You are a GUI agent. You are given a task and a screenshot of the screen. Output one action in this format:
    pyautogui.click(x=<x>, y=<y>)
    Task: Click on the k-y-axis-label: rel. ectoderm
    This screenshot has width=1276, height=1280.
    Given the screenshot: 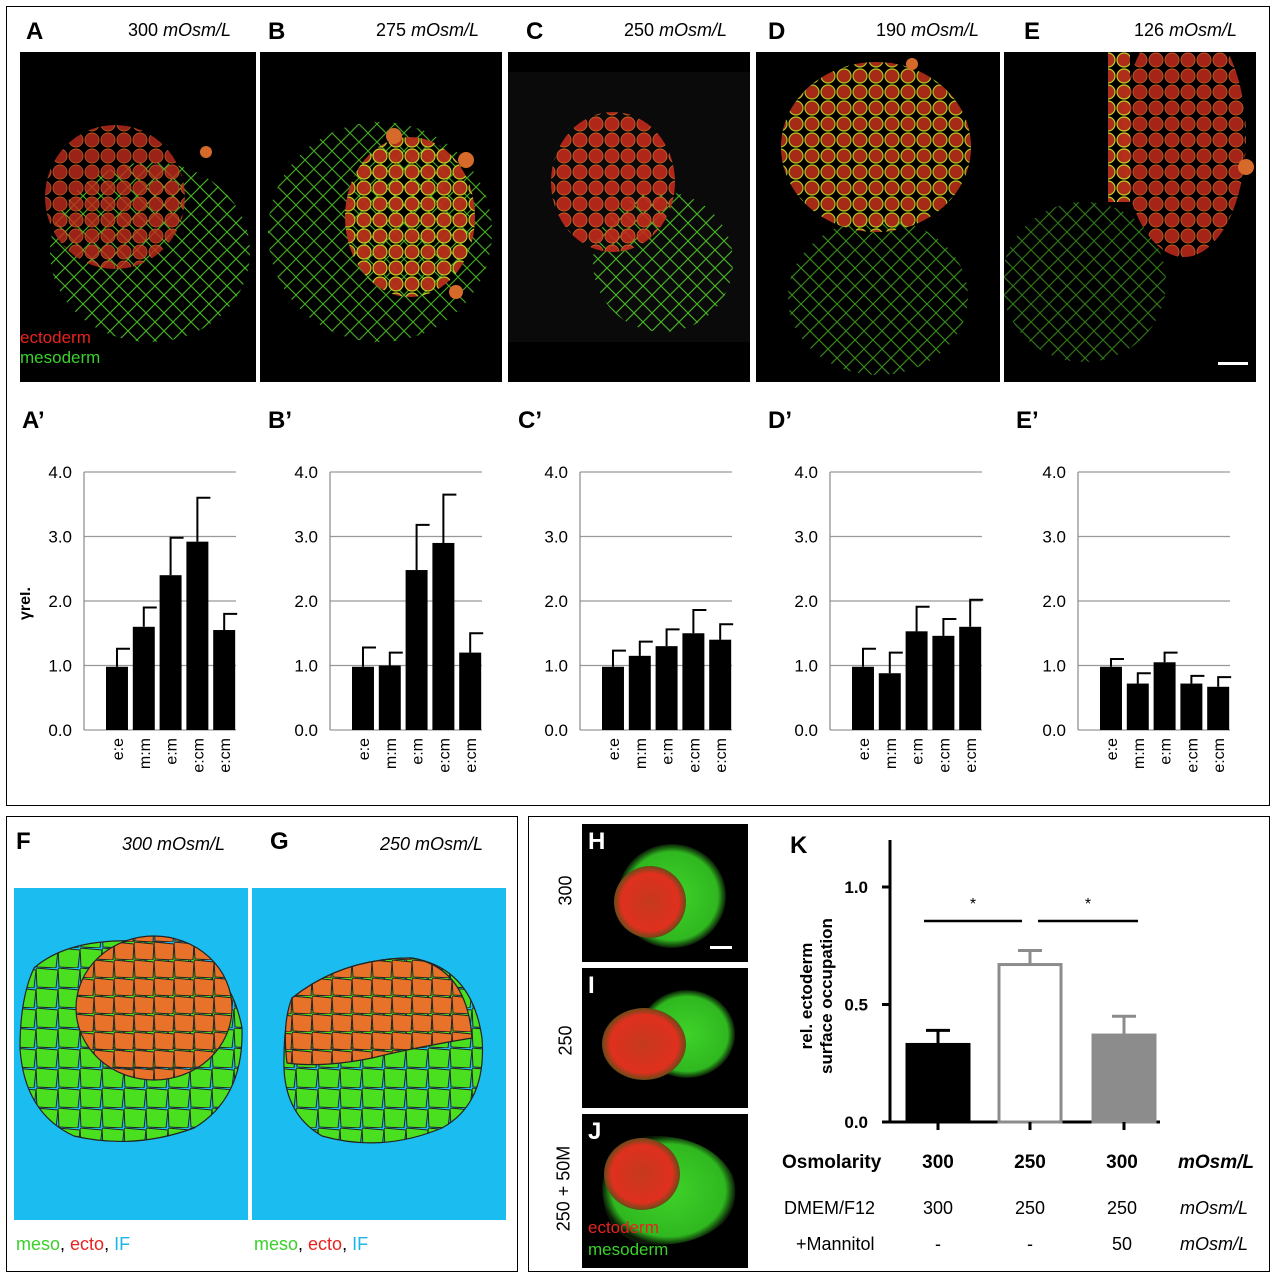 What is the action you would take?
    pyautogui.click(x=806, y=996)
    